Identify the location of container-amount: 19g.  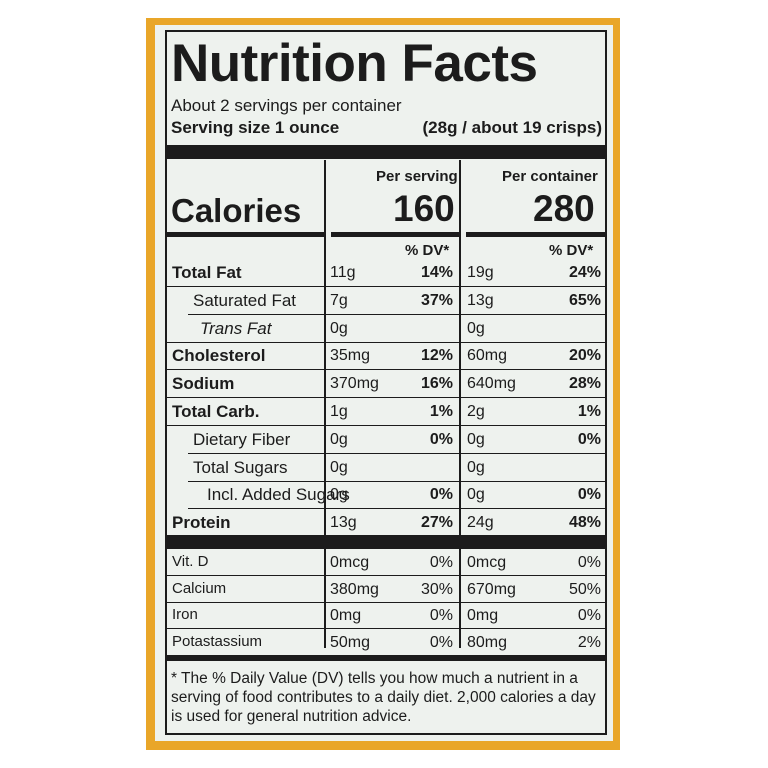
(480, 272).